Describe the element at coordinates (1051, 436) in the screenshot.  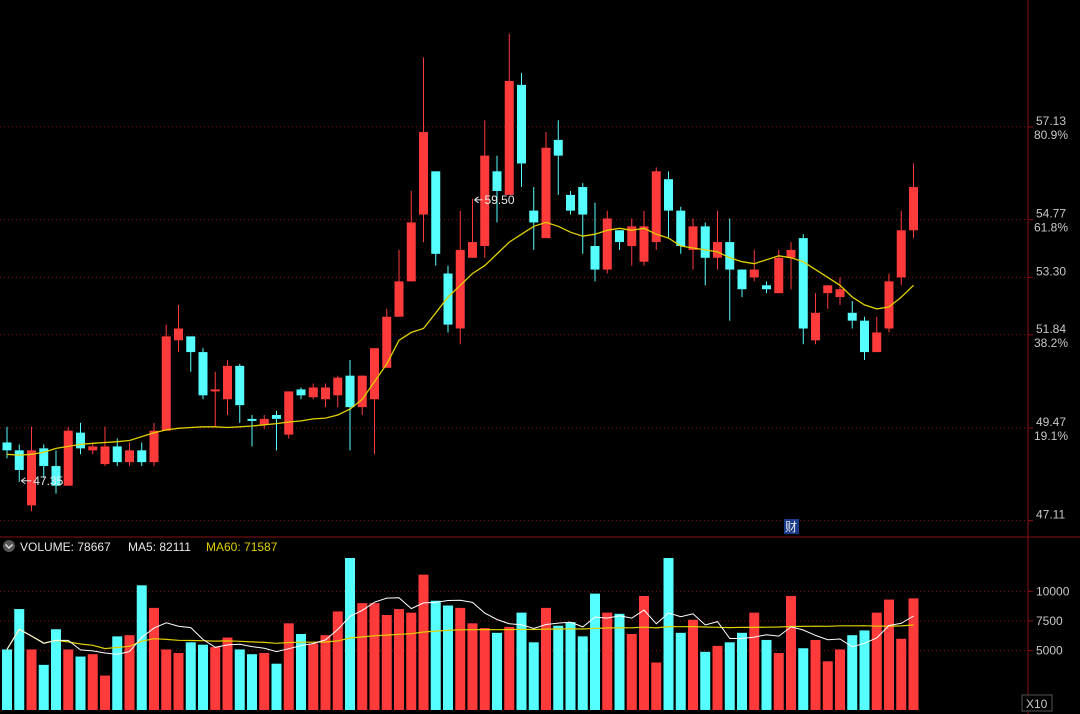
I see `percent-tick-label: 19.1%` at that location.